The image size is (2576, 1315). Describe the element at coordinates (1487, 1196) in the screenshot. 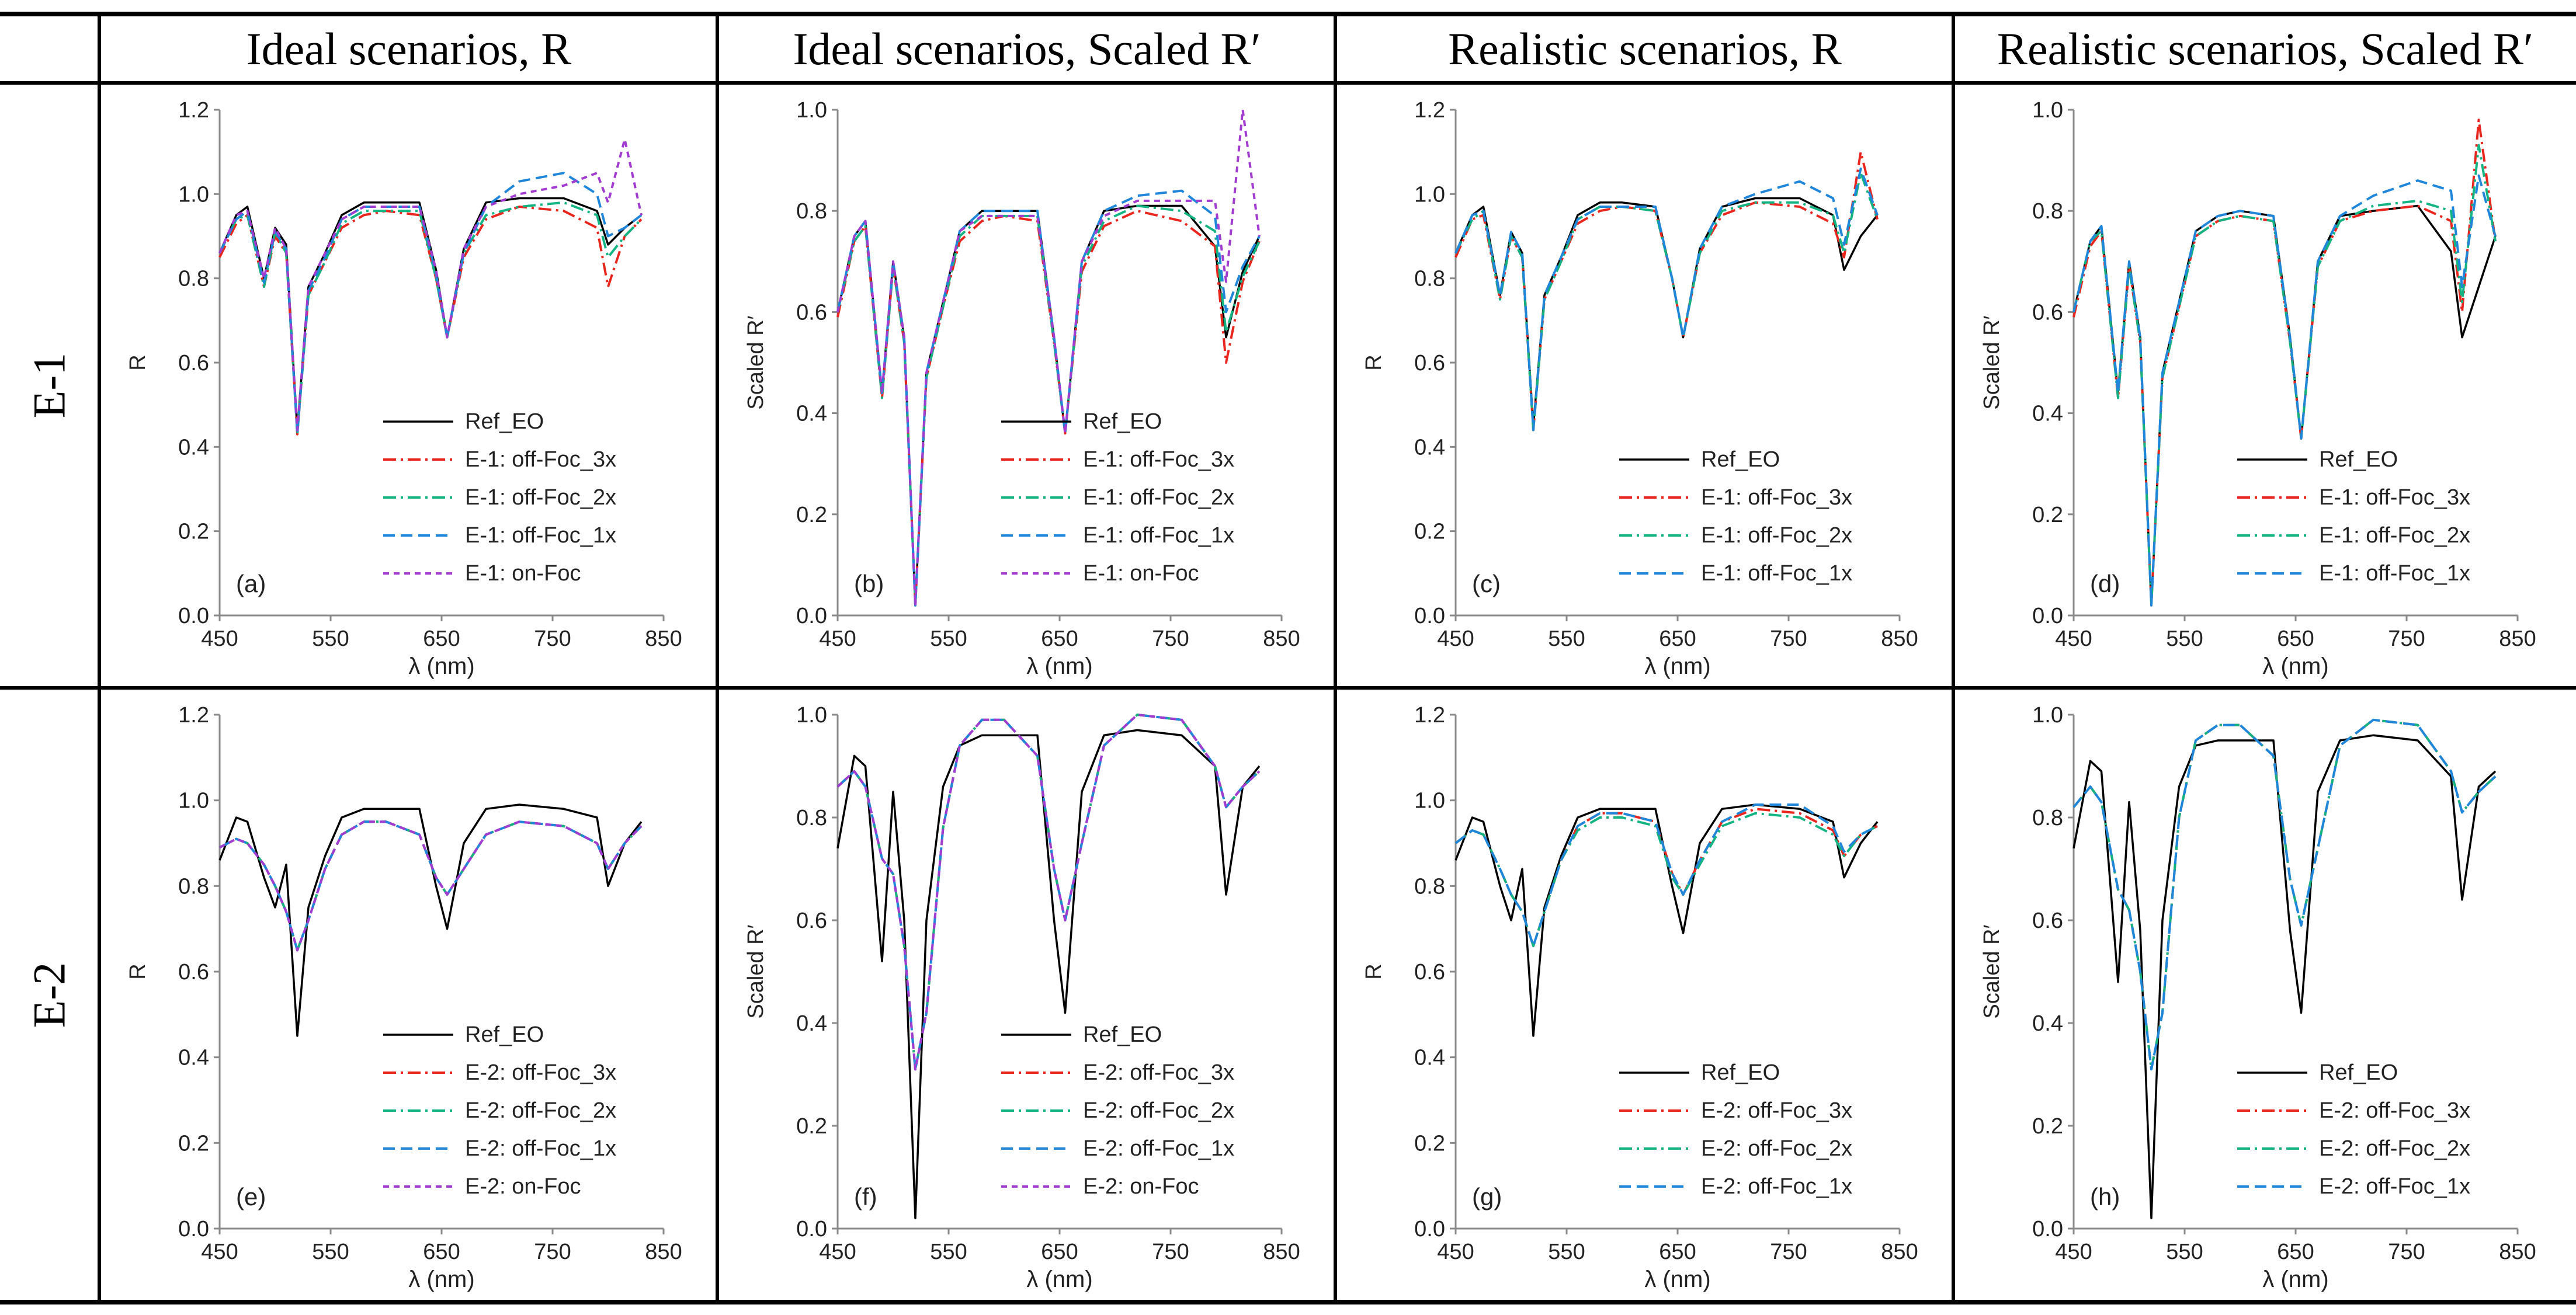

I see `panel-label: (g)` at that location.